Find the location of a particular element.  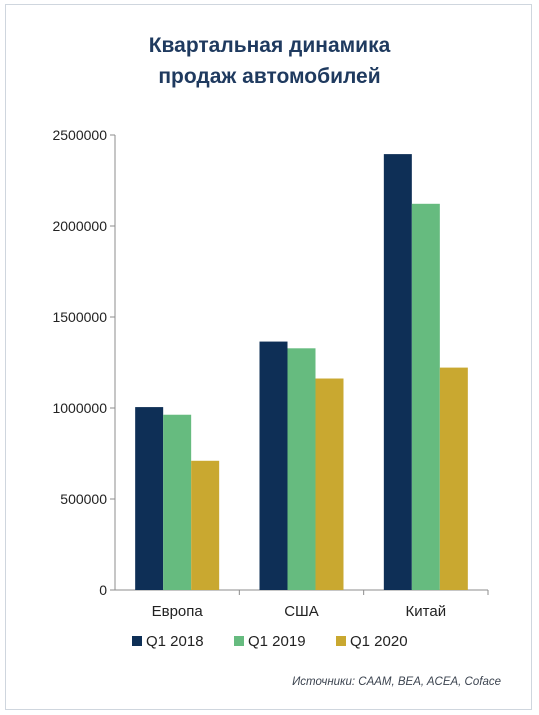

x-category-label: Европа is located at coordinates (178, 611).